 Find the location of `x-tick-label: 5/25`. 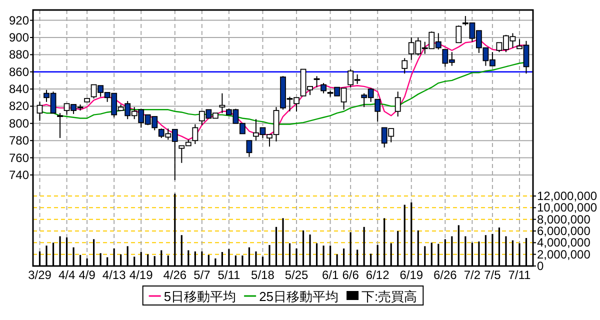

x-tick-label: 5/25 is located at coordinates (296, 275).